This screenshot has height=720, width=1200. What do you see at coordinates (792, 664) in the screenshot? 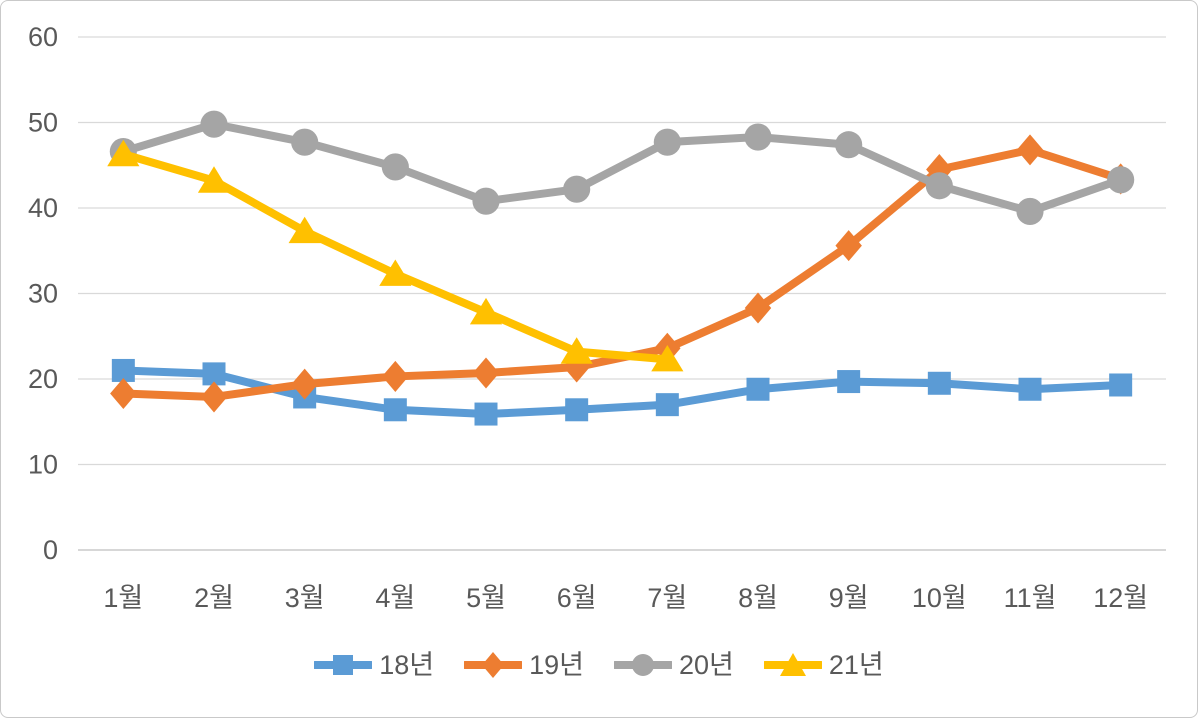
I see `legend-triangle-icon` at bounding box center [792, 664].